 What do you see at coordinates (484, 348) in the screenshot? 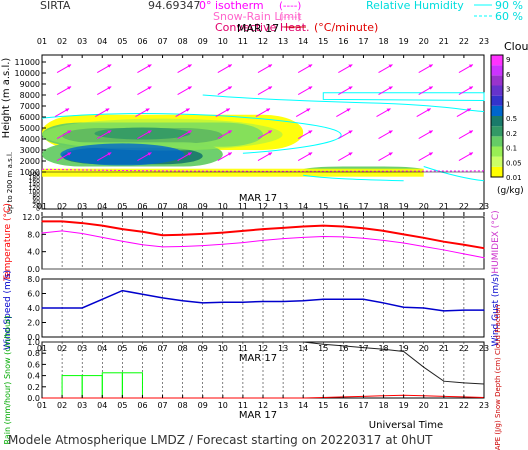
I see `precip-top-hour-label: 23` at bounding box center [484, 348].